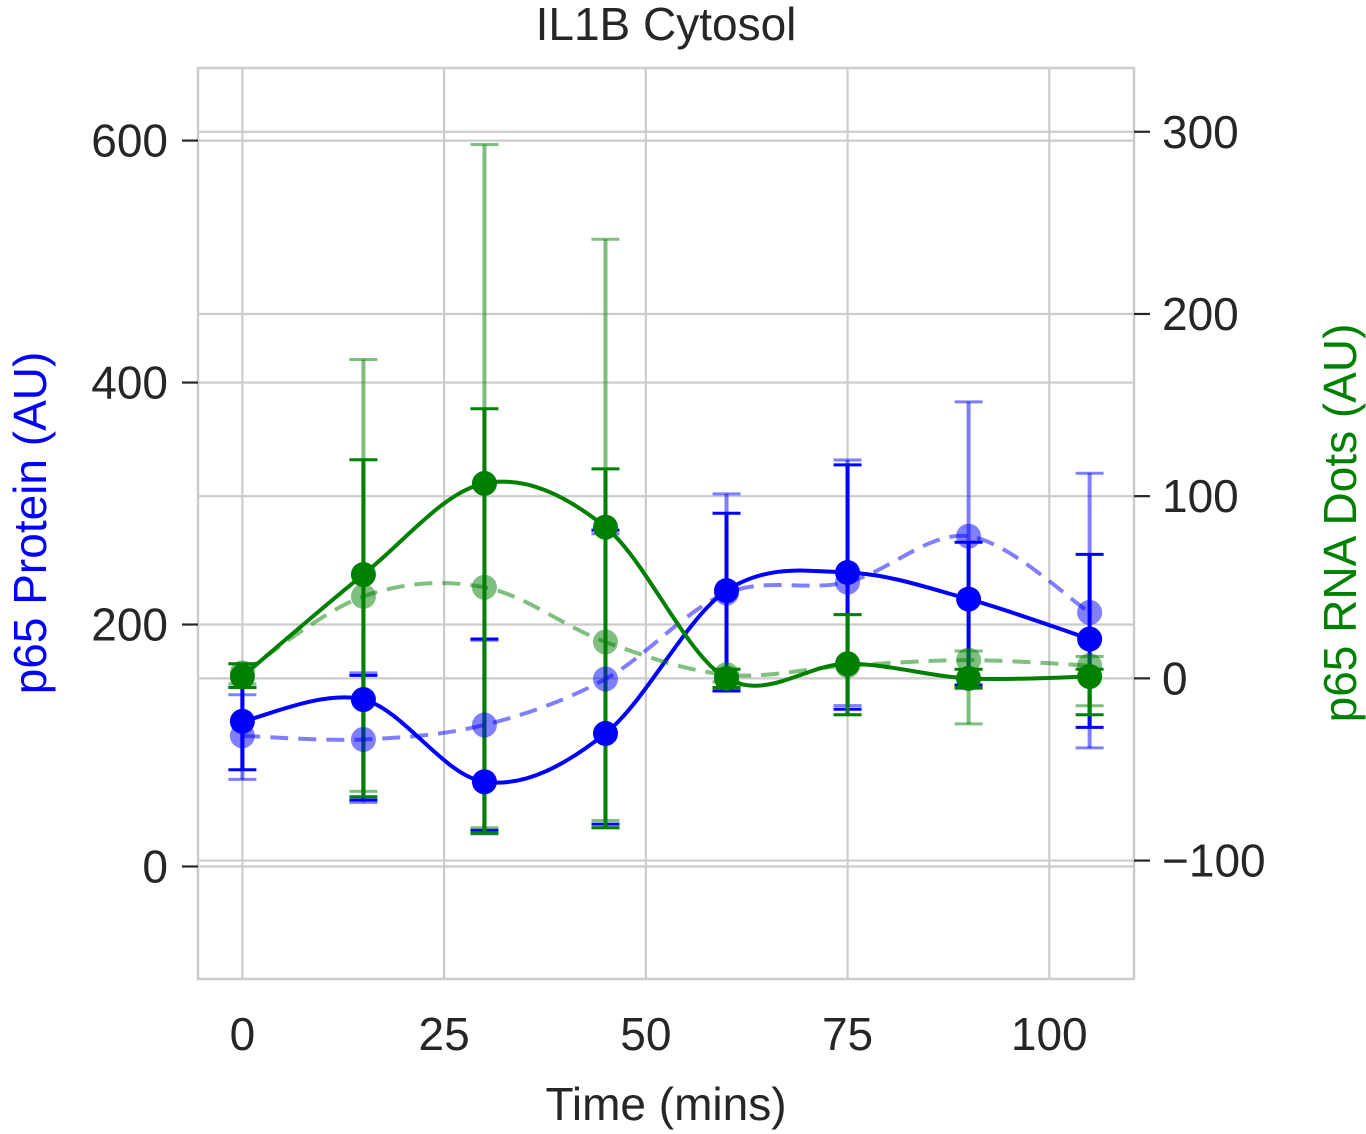 This screenshot has height=1134, width=1366. Describe the element at coordinates (666, 25) in the screenshot. I see `chart-title: IL1B Cytosol` at that location.